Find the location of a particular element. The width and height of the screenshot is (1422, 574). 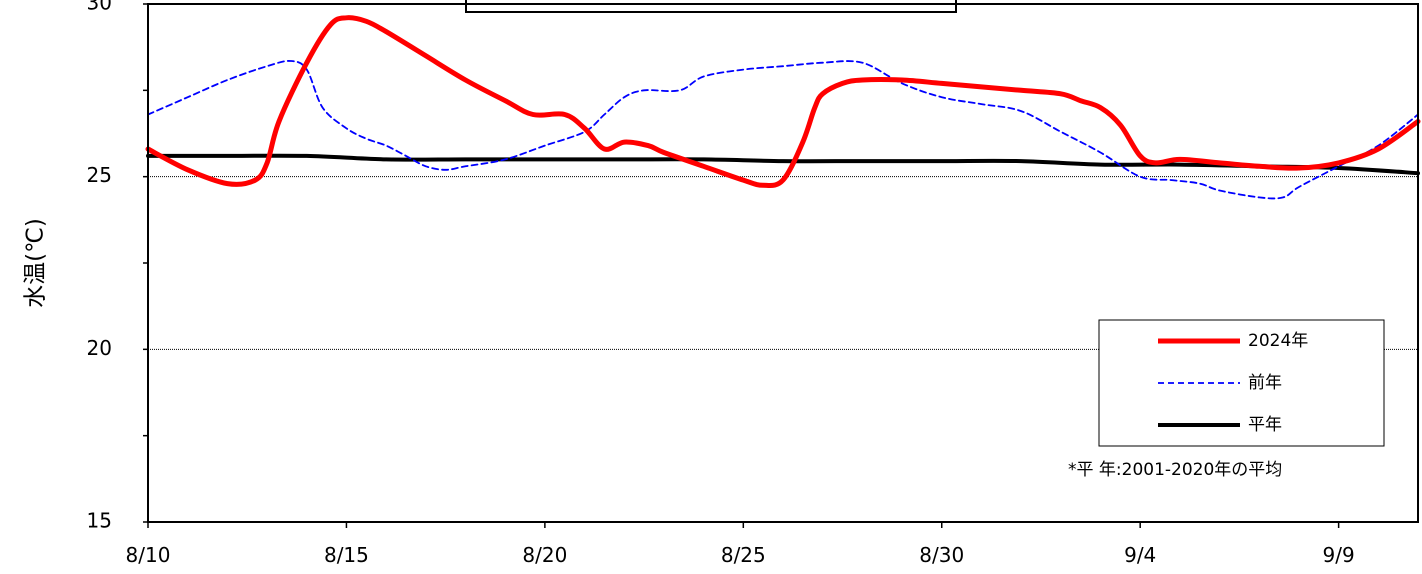

y-tick-label: 30 is located at coordinates (99, 7).